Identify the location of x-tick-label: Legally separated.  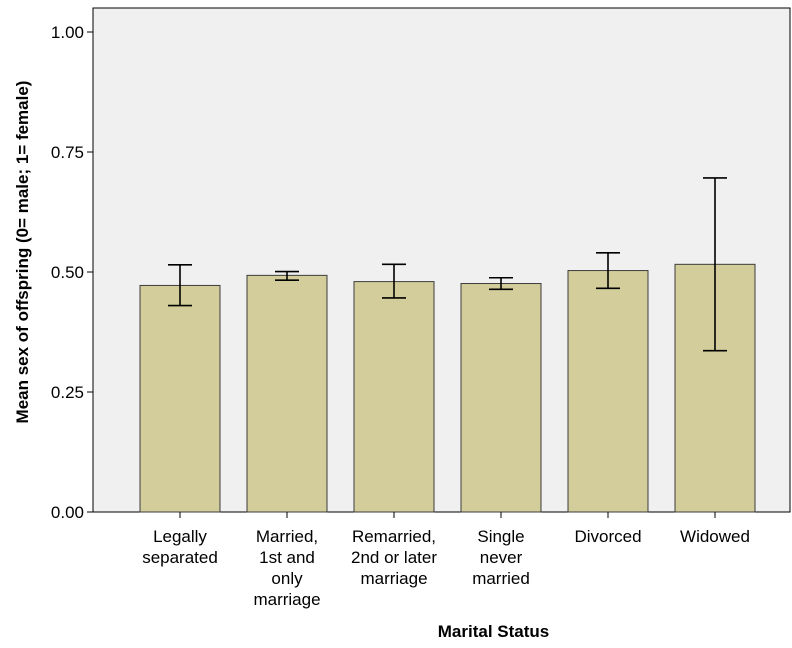
(180, 547).